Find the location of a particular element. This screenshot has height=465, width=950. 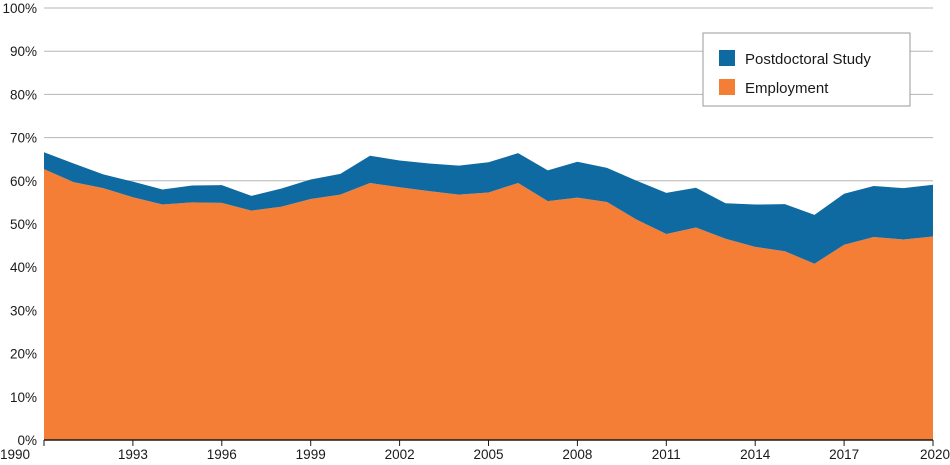

y-axis-tick-labels: 0% 10% 20% 30% 40% 50% 60% 70% 80% 90% 100% is located at coordinates (19, 224).